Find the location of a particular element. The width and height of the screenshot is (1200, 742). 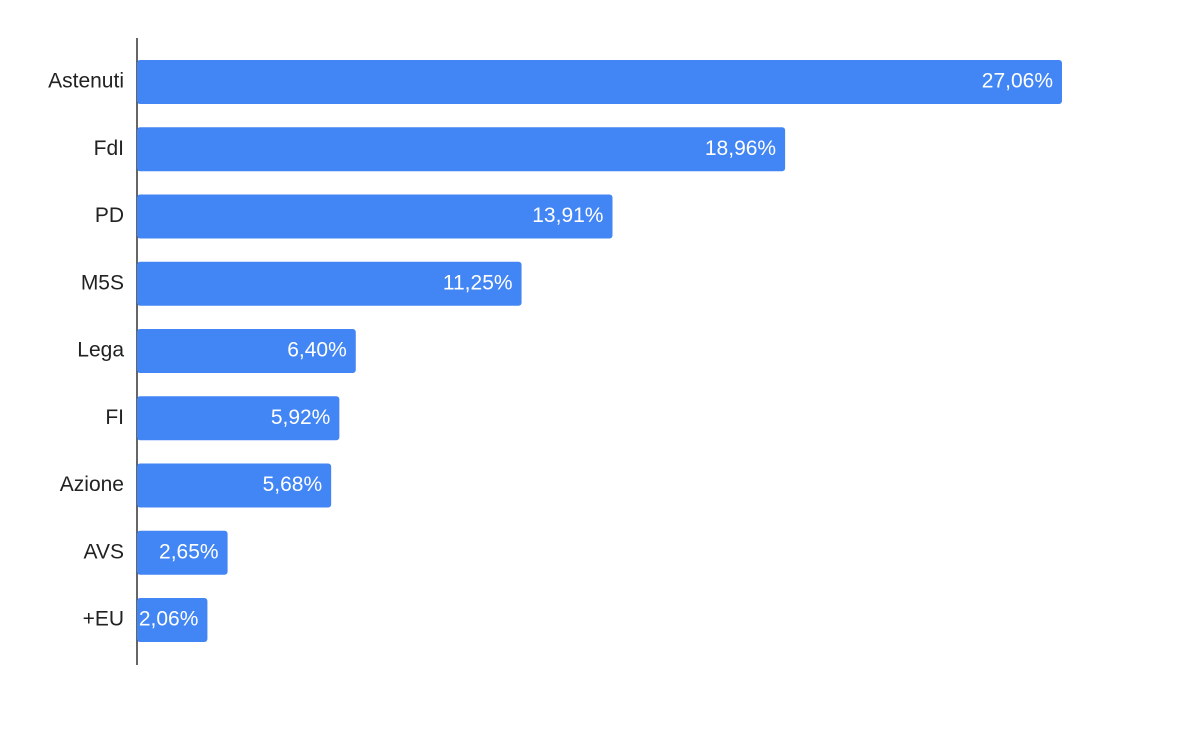

value-label: 2,06% is located at coordinates (169, 619).